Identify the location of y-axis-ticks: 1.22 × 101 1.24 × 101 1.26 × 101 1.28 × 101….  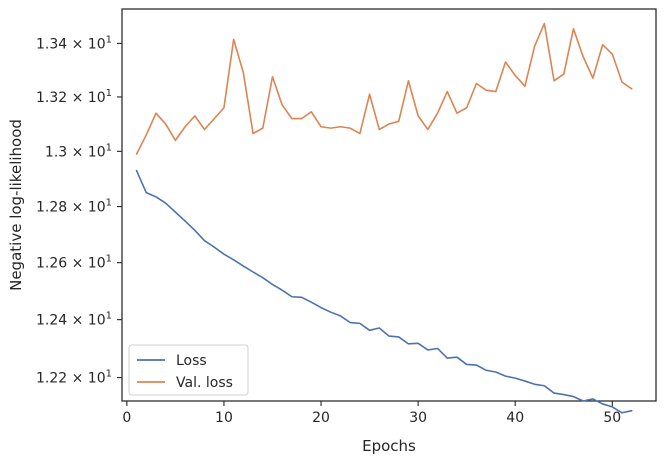
(79, 210).